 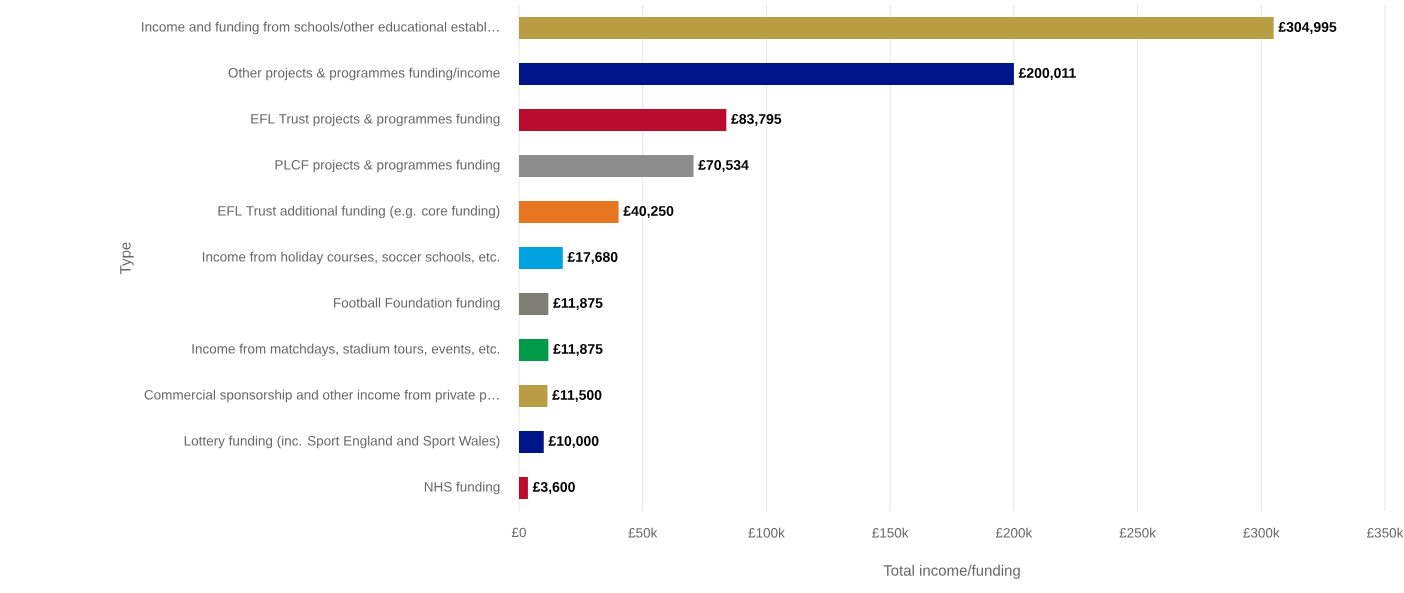 What do you see at coordinates (890, 532) in the screenshot?
I see `x-tick-label: £150k` at bounding box center [890, 532].